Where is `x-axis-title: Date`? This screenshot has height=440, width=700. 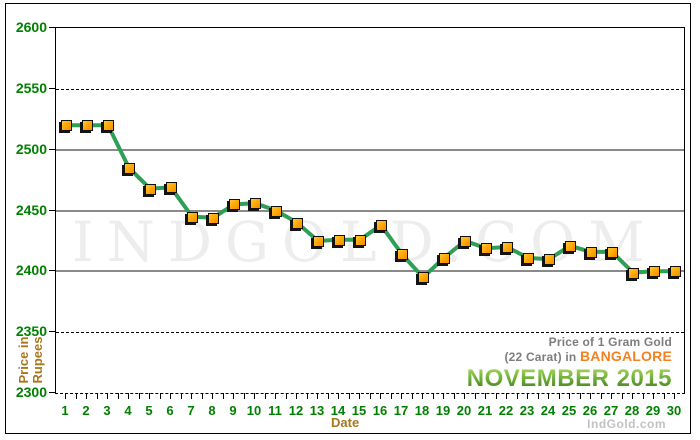
x-axis-title: Date is located at coordinates (345, 422).